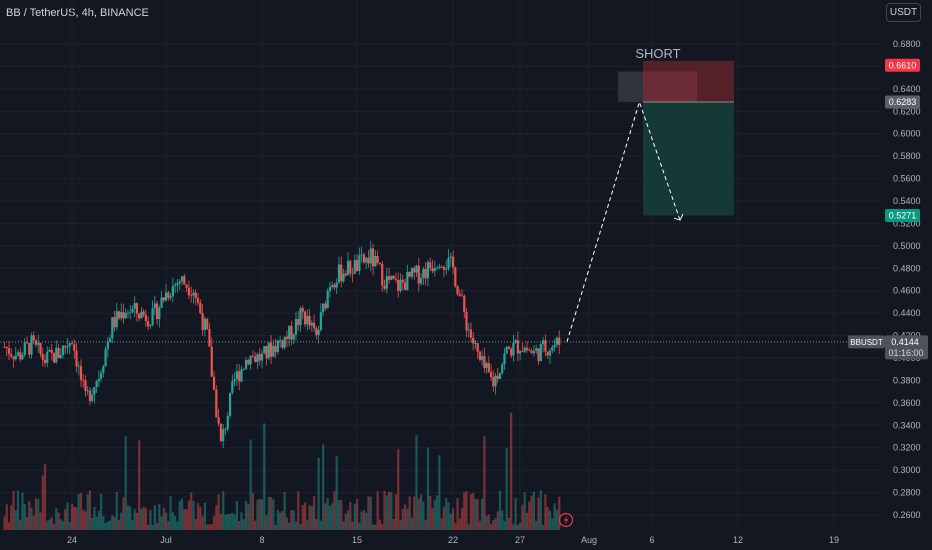 The image size is (932, 550). What do you see at coordinates (903, 102) in the screenshot?
I see `svg-text: 0.6283` at bounding box center [903, 102].